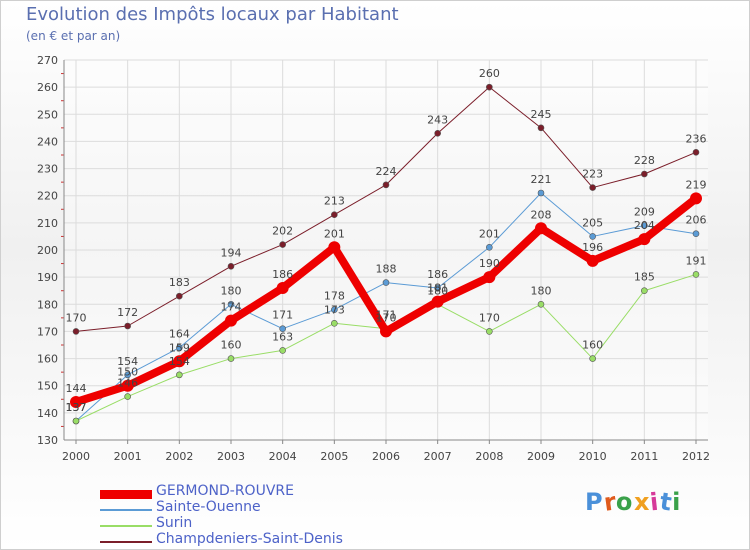 The width and height of the screenshot is (750, 550). Describe the element at coordinates (541, 214) in the screenshot. I see `data-label: 208` at that location.